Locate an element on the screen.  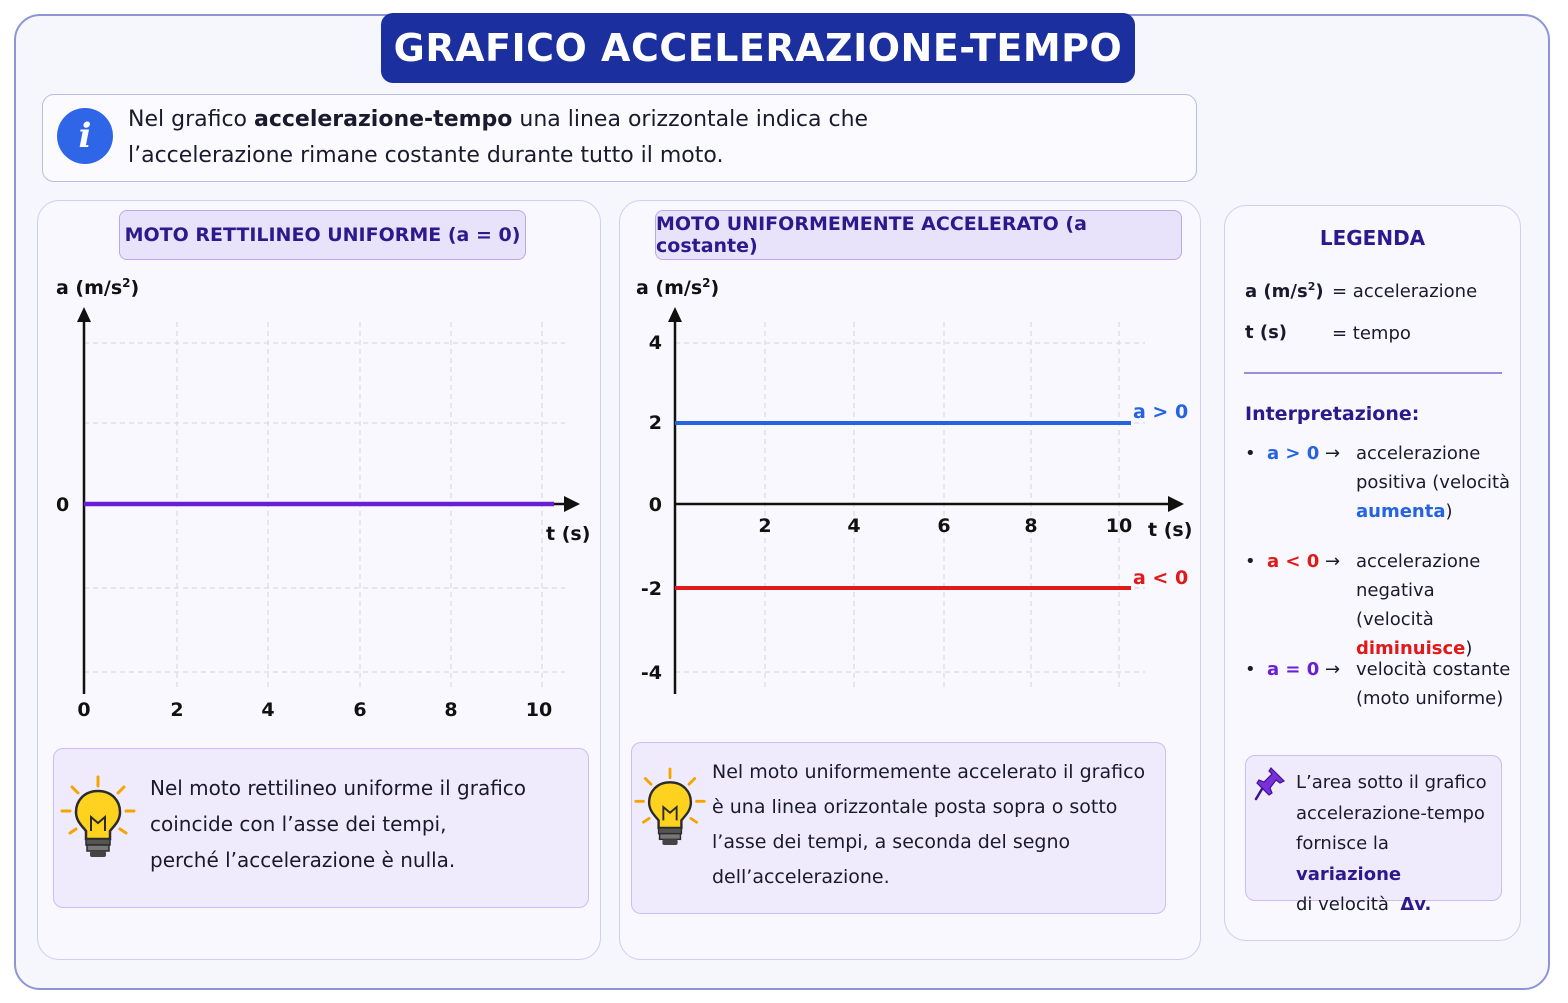
x-tick-middle-6: 6 is located at coordinates (943, 526).